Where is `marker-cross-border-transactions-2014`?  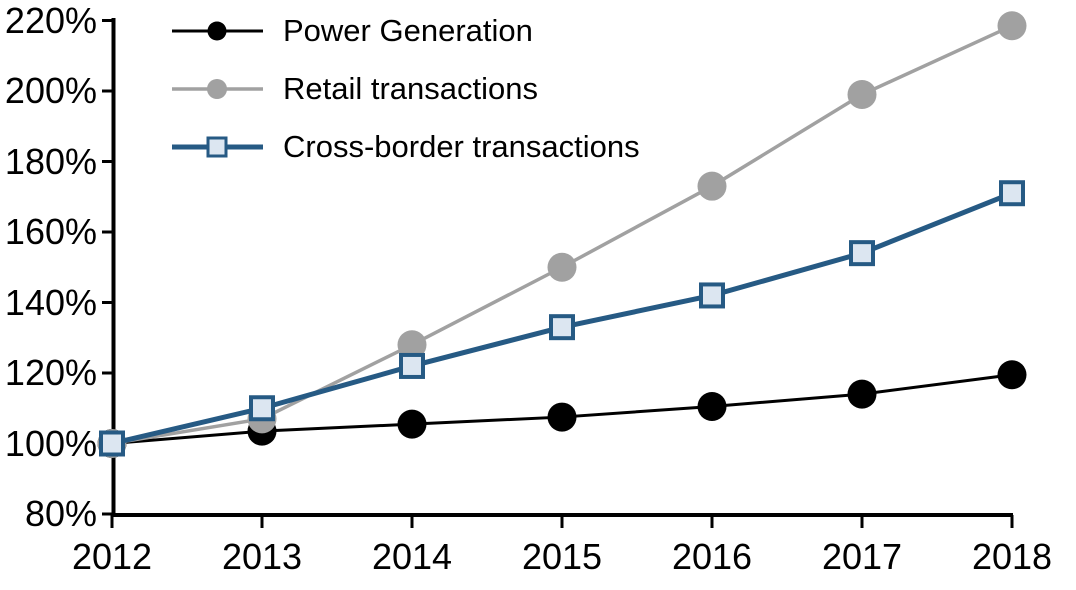 marker-cross-border-transactions-2014 is located at coordinates (412, 365).